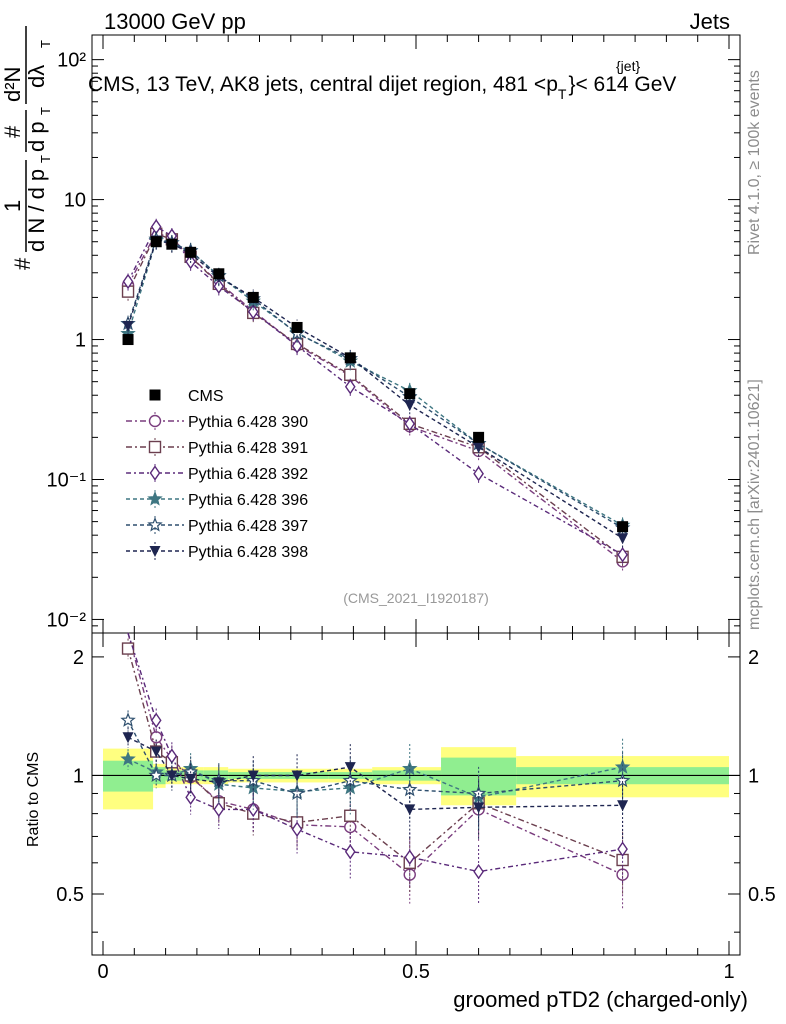  Describe the element at coordinates (248, 474) in the screenshot. I see `legend-label: Pythia 6.428 392` at that location.